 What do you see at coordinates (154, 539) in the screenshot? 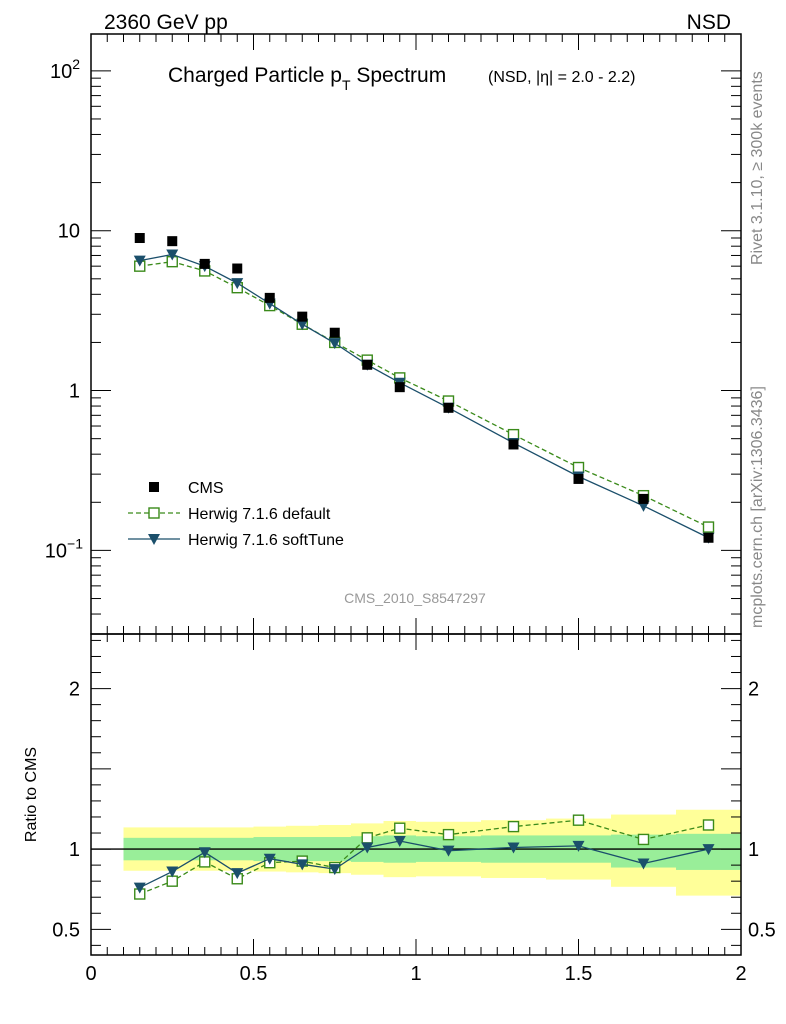
I see `legend-marker-herwig-7-1-6-softtune` at bounding box center [154, 539].